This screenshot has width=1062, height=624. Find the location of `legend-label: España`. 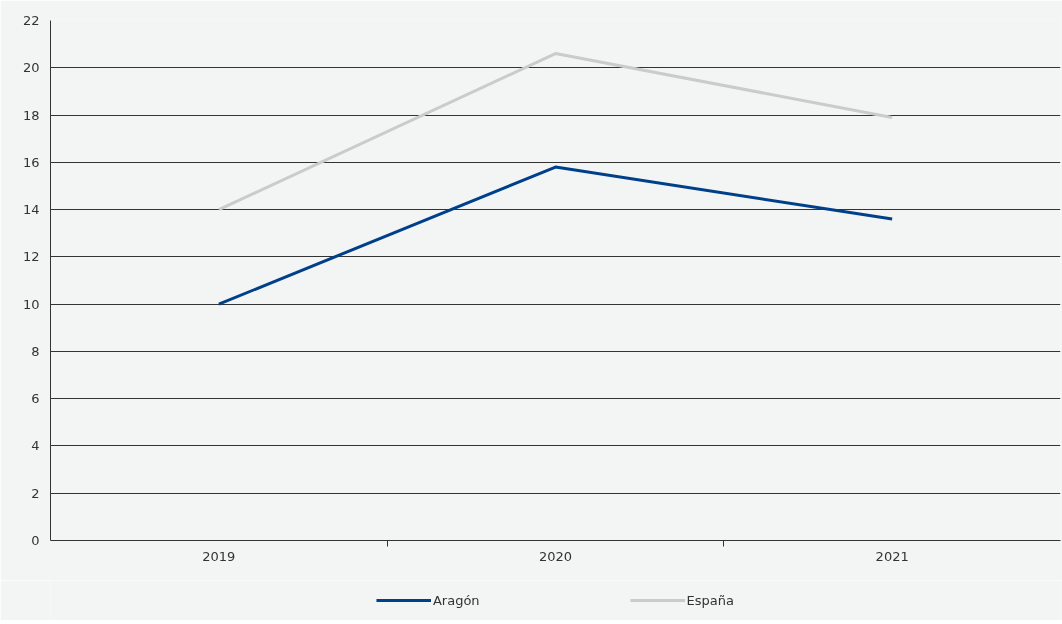

legend-label: España is located at coordinates (710, 600).